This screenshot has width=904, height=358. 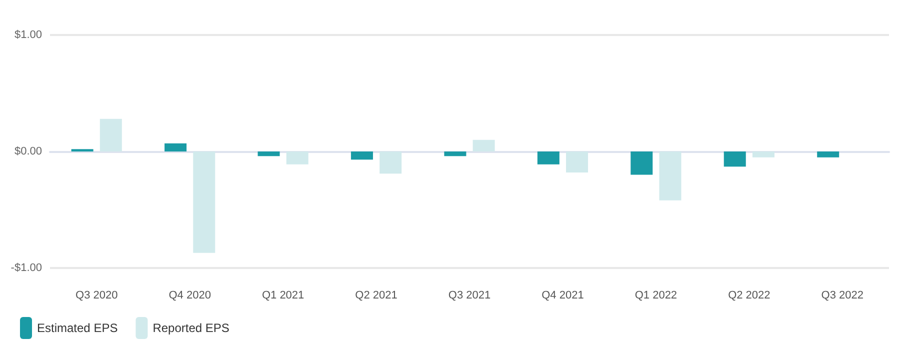 I want to click on y-tick-label: $1.00, so click(x=28, y=35).